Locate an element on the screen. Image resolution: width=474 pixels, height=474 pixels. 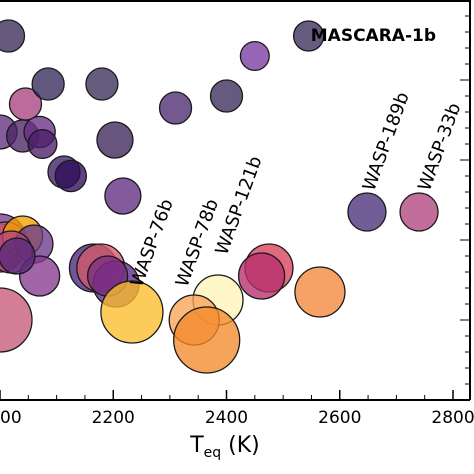
x-tick-label-2000: 2000 is located at coordinates (11, 418).